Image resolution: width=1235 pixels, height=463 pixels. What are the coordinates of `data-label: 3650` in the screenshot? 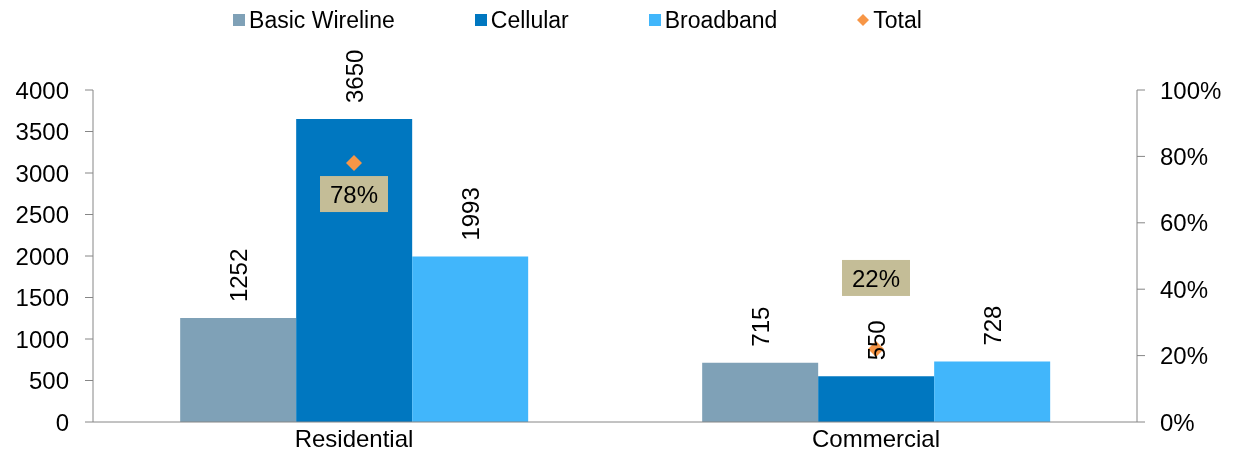 It's located at (354, 76).